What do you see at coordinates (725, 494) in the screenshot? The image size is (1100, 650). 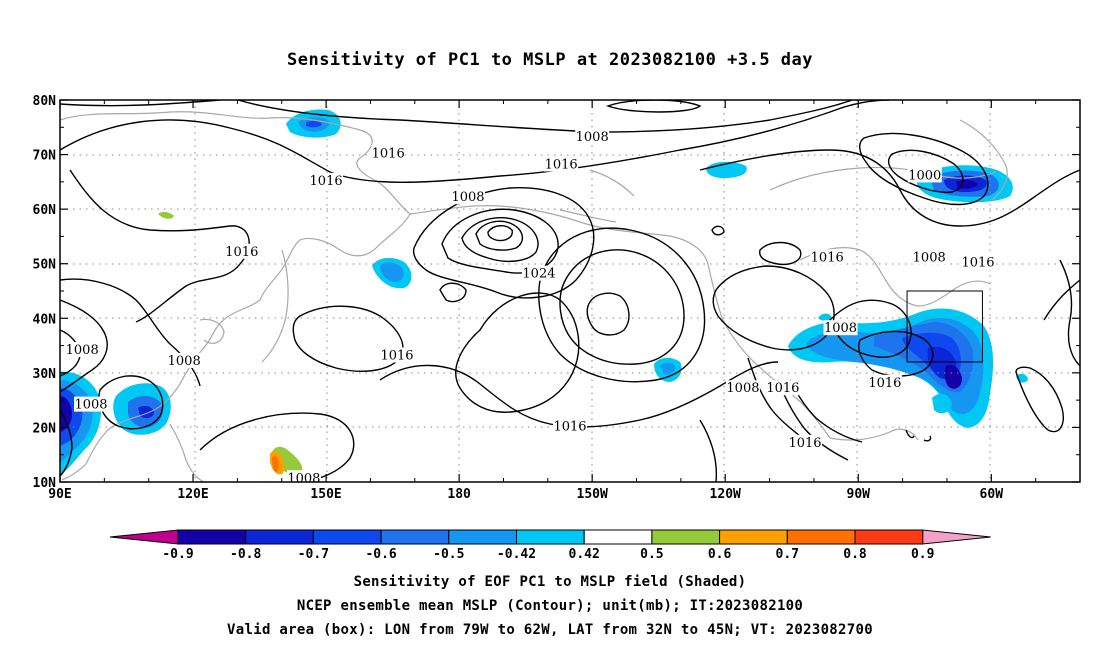 I see `lon-tick-label: 120W` at bounding box center [725, 494].